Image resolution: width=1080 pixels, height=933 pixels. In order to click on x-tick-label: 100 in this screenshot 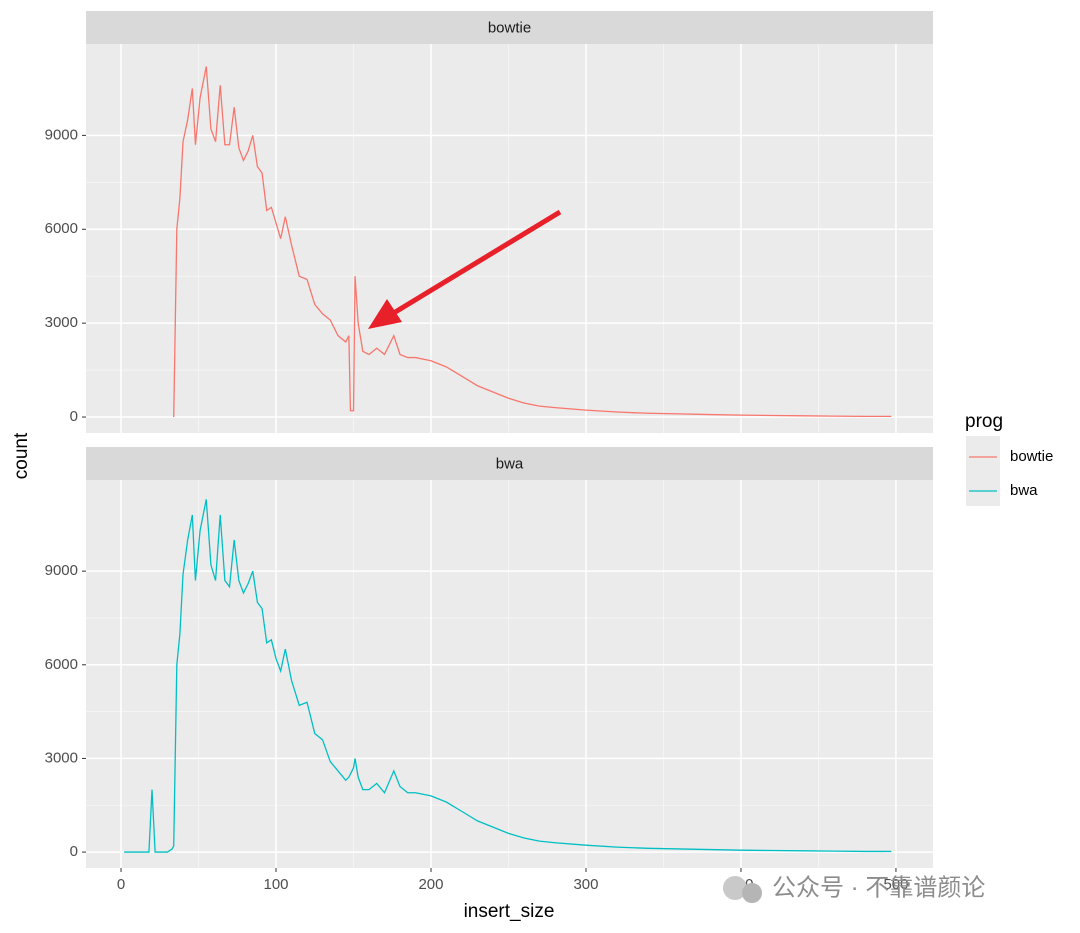, I will do `click(275, 884)`.